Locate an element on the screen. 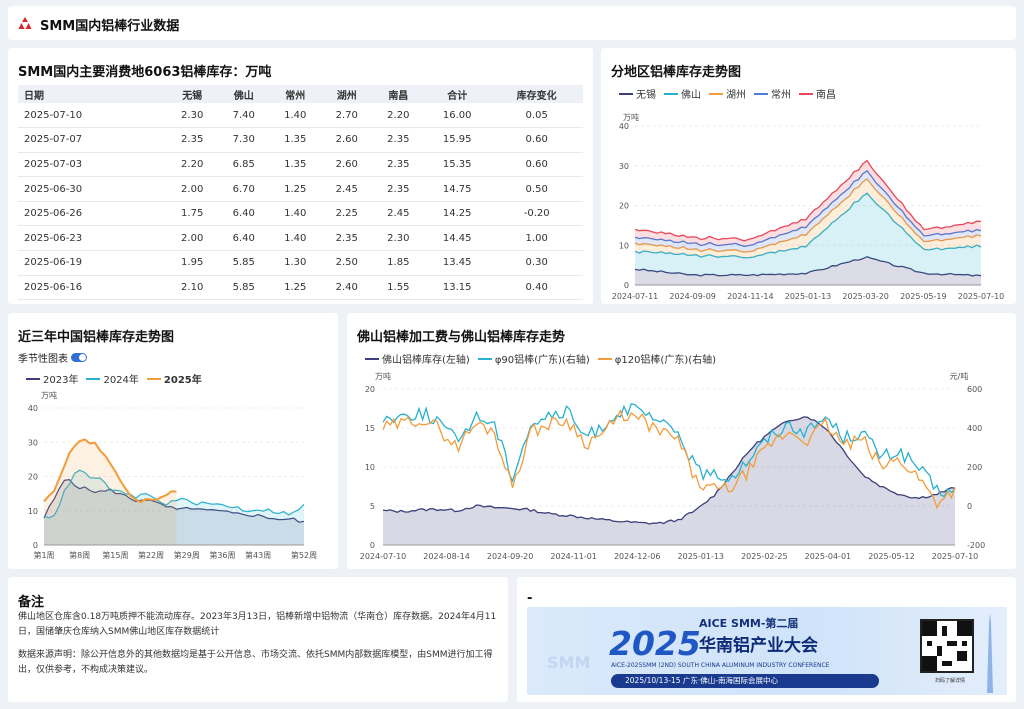 This screenshot has height=709, width=1024. table-cell: 2.40 is located at coordinates (347, 288).